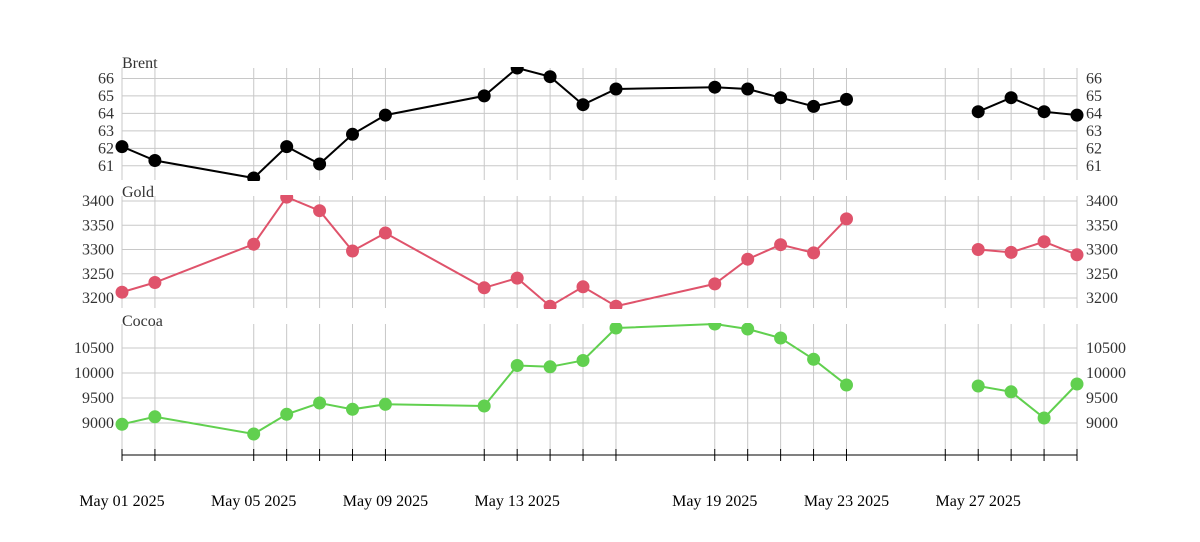 The image size is (1200, 542). Describe the element at coordinates (978, 501) in the screenshot. I see `x-tick-label: May 27 2025` at that location.